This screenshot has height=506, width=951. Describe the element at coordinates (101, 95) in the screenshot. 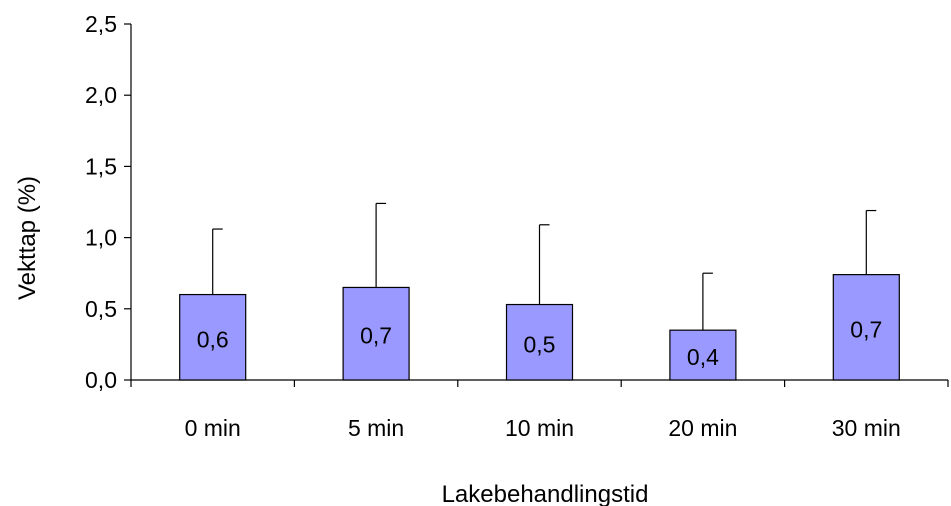

I see `y-tick-label: 2,0` at that location.